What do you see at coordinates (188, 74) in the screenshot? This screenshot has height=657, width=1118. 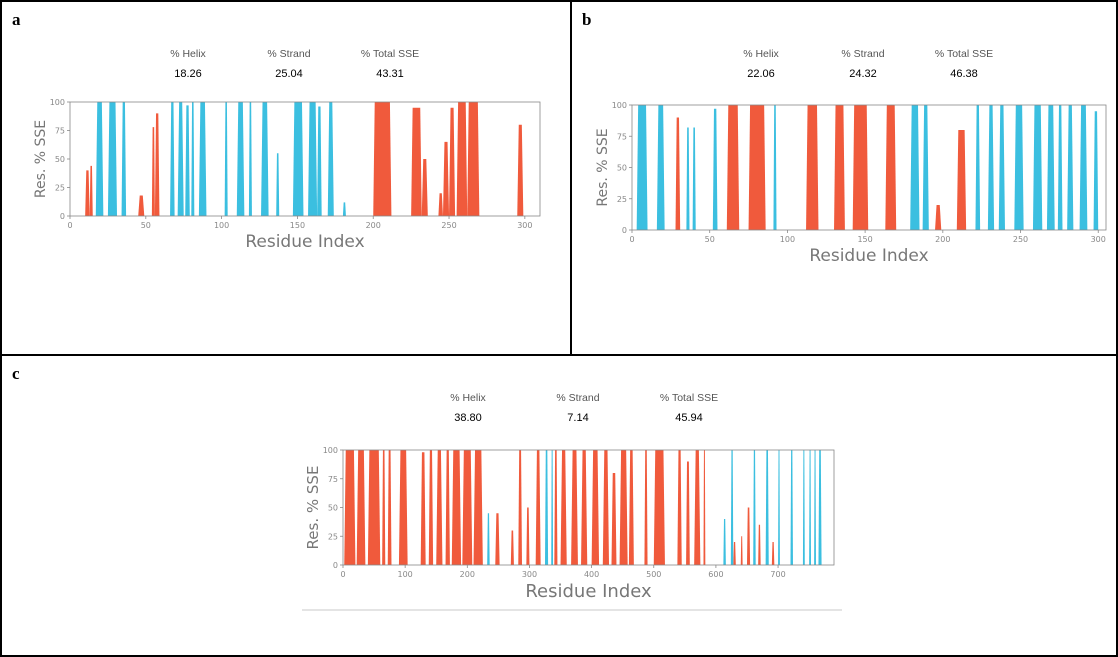 I see `stat-value: 18.26` at bounding box center [188, 74].